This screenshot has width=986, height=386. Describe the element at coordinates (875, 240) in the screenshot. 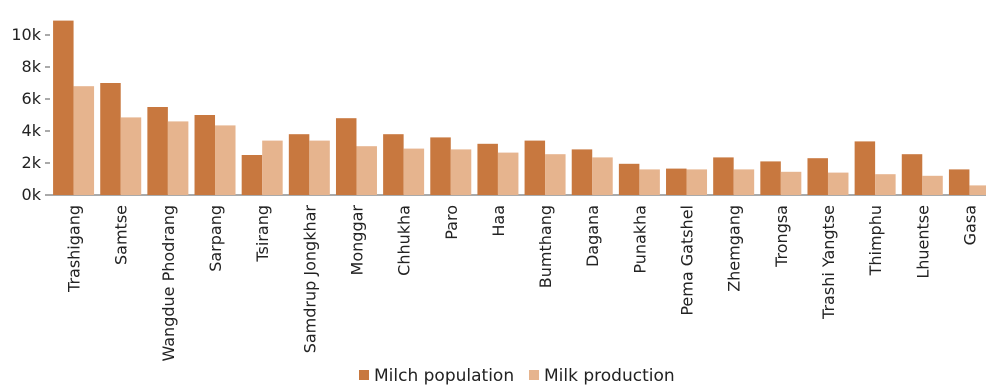

I see `category-label: Thimphu` at that location.